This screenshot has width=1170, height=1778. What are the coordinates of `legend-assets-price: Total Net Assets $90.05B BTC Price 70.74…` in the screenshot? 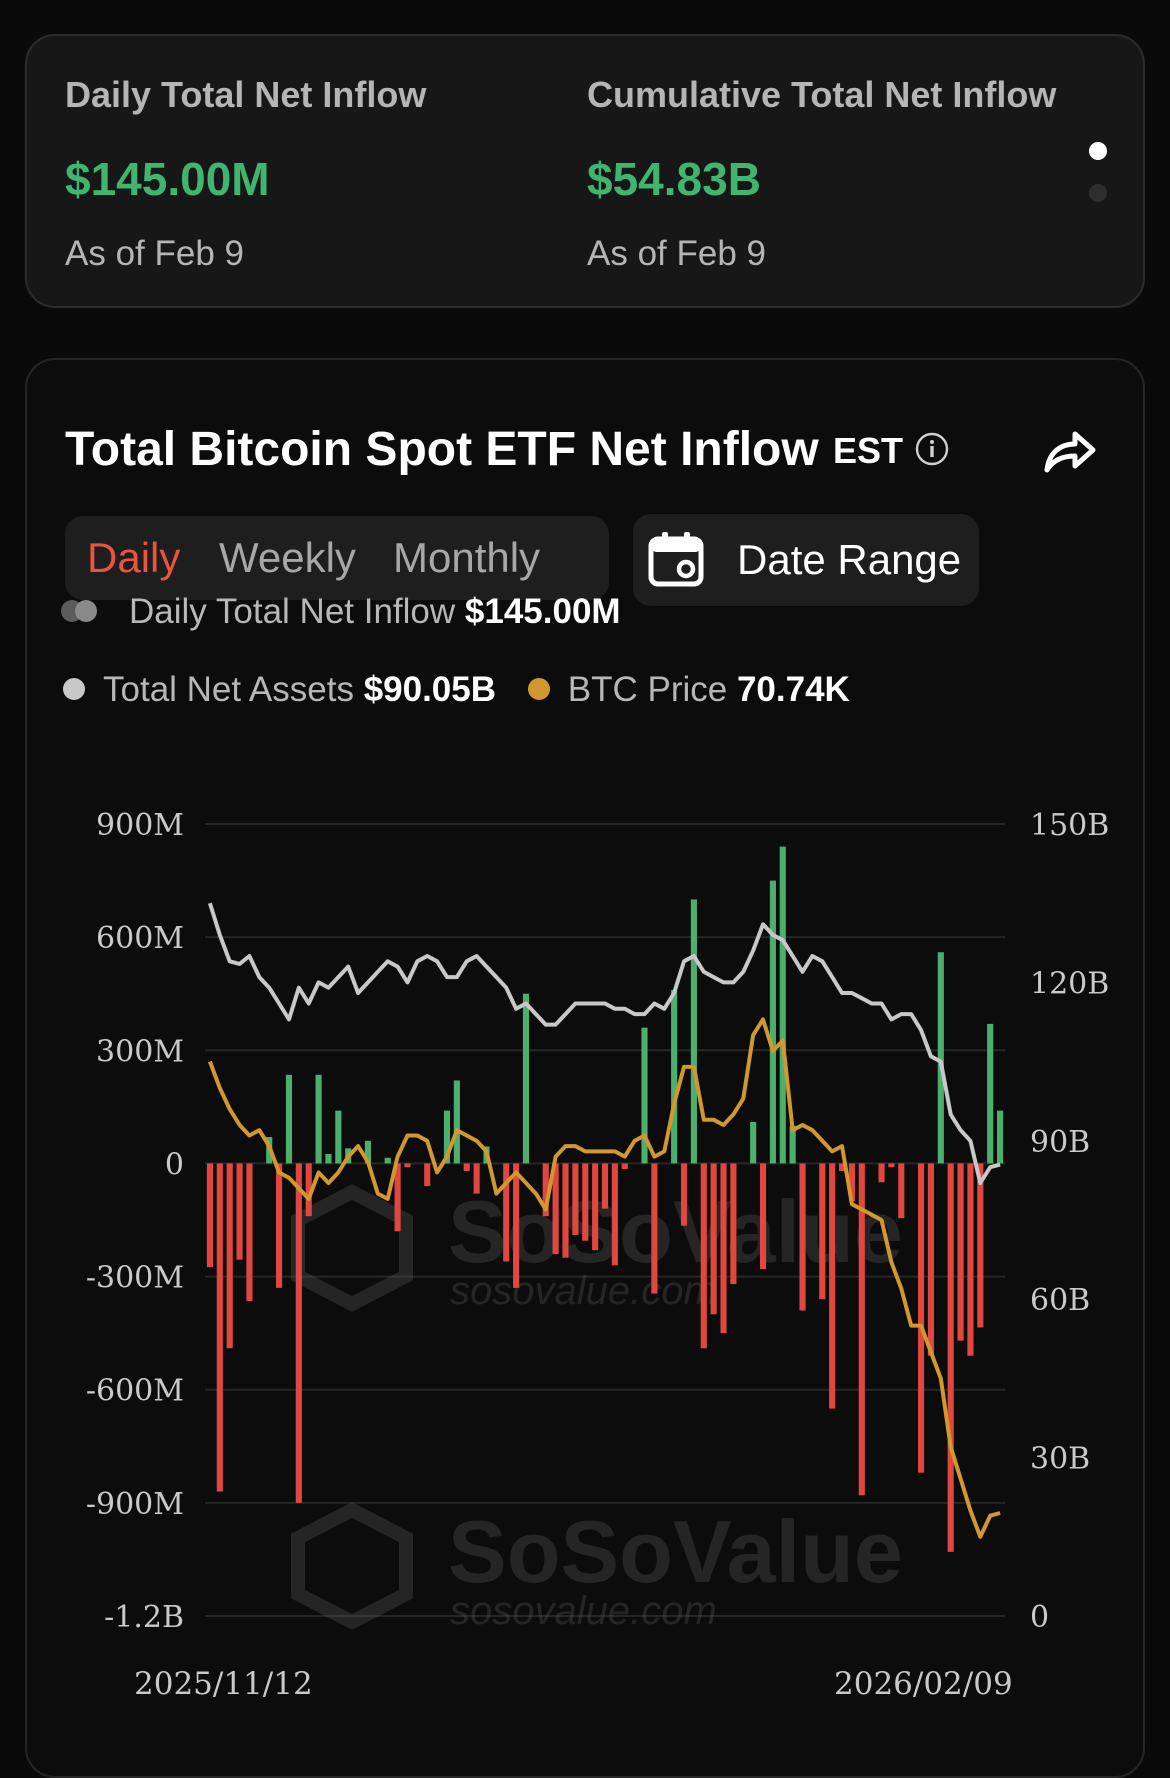 It's located at (456, 690).